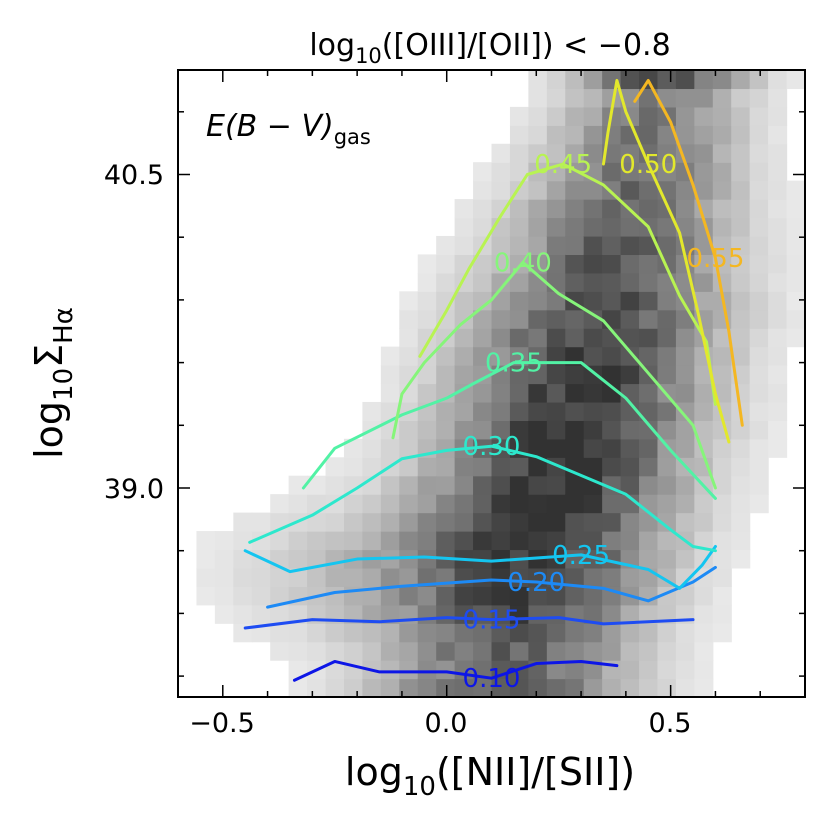  What do you see at coordinates (490, 776) in the screenshot?
I see `x-axis-title: log10([NII]/[SII])` at bounding box center [490, 776].